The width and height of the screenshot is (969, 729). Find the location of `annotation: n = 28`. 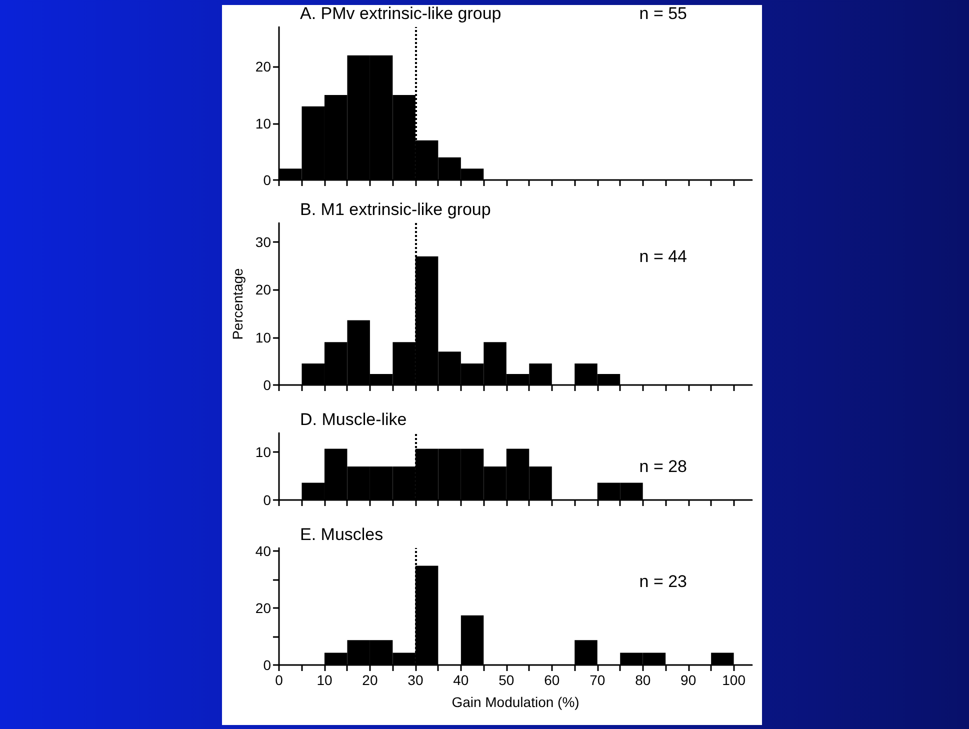

annotation: n = 28 is located at coordinates (663, 466).